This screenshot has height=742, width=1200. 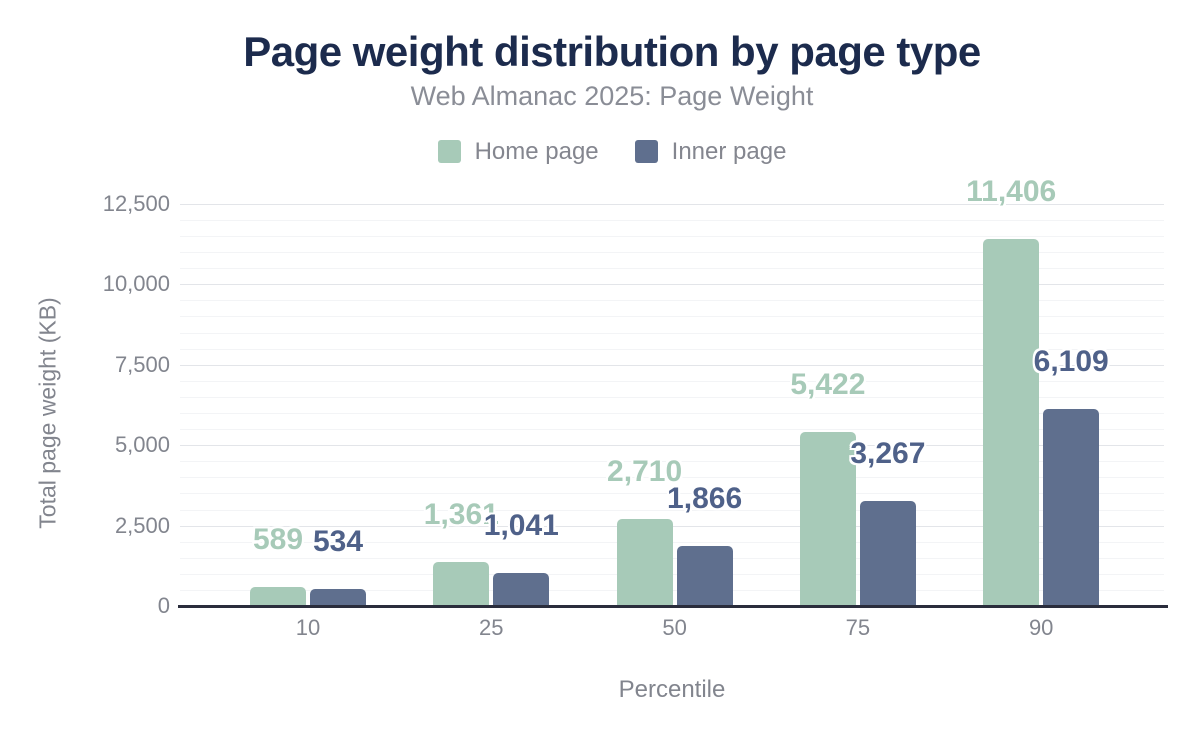 I want to click on x-tick-label: 75, so click(x=858, y=627).